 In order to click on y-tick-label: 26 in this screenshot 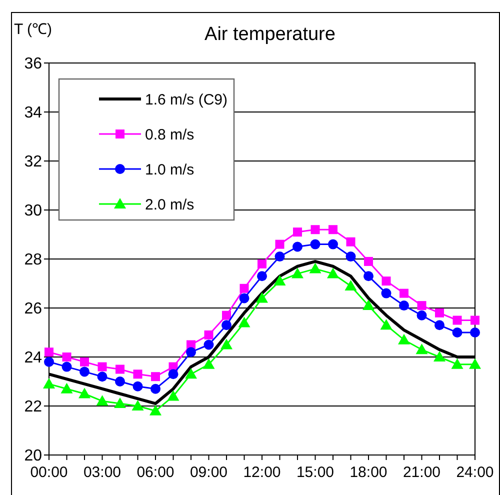, I will do `click(33, 309)`.